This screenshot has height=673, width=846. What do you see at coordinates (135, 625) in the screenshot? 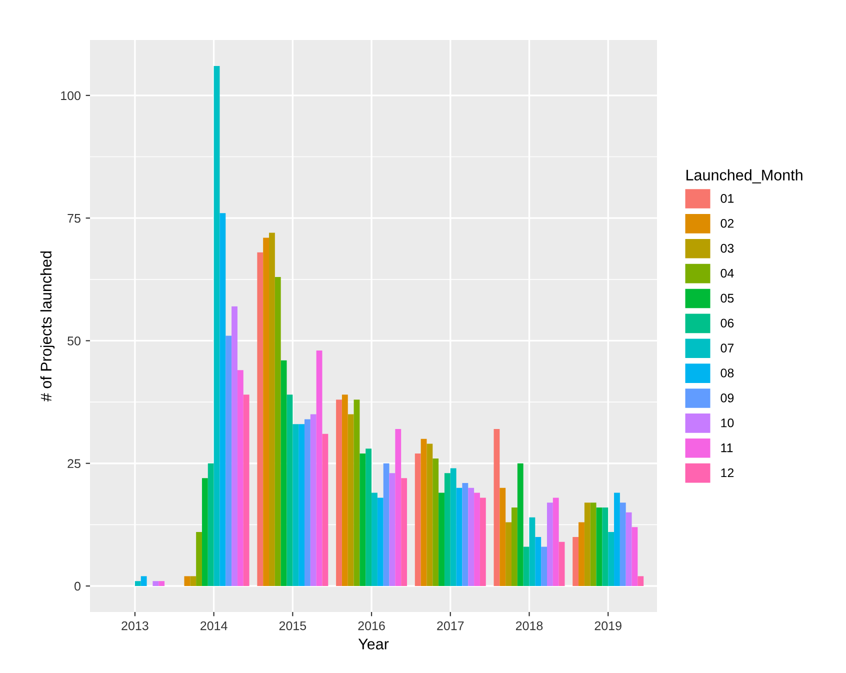
I see `x-tick-label: 2013` at bounding box center [135, 625].